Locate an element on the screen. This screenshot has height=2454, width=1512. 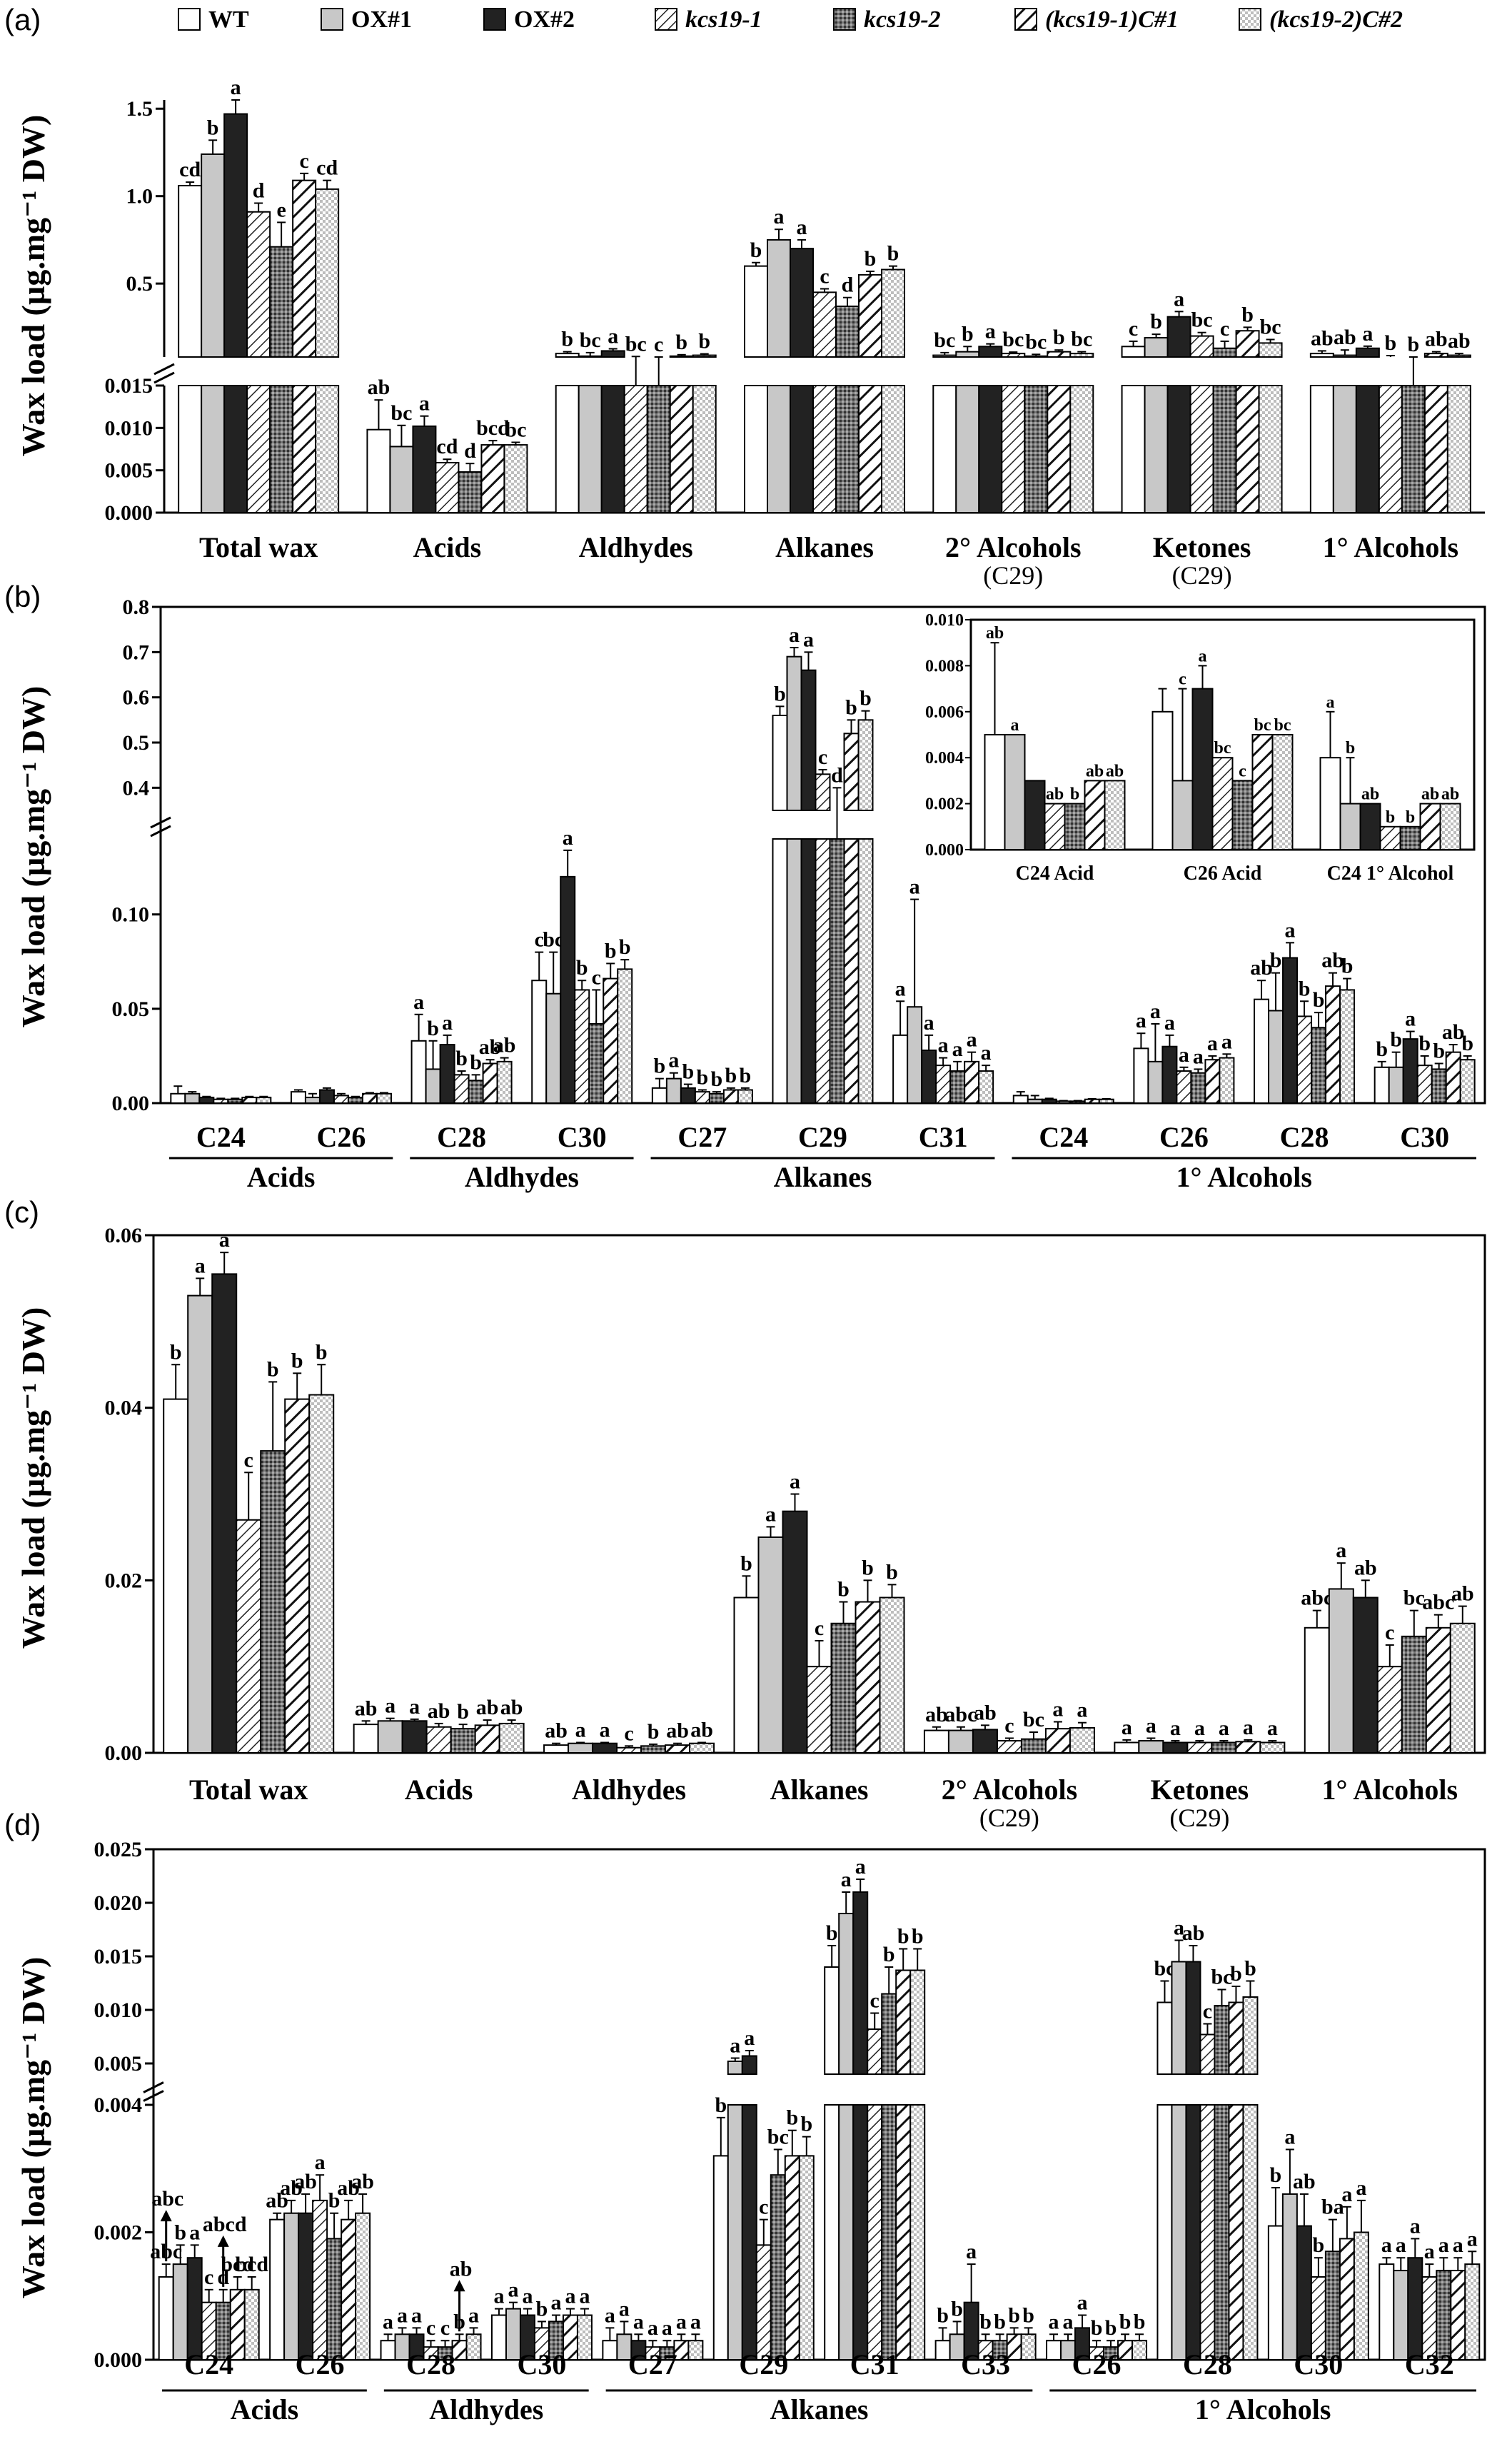
legend-swatch is located at coordinates (189, 20).